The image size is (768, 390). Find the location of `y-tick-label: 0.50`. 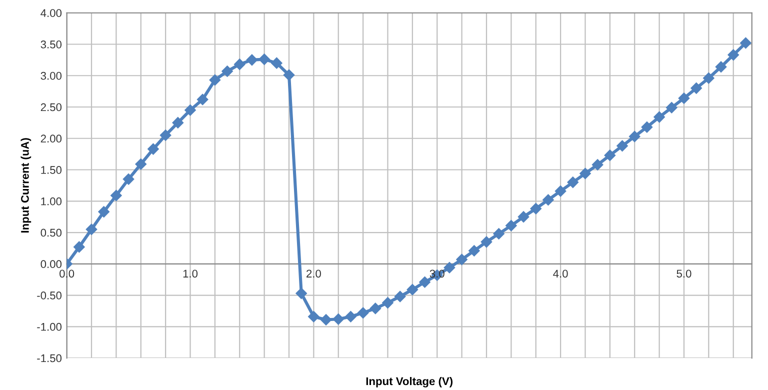

y-tick-label: 0.50 is located at coordinates (51, 232).